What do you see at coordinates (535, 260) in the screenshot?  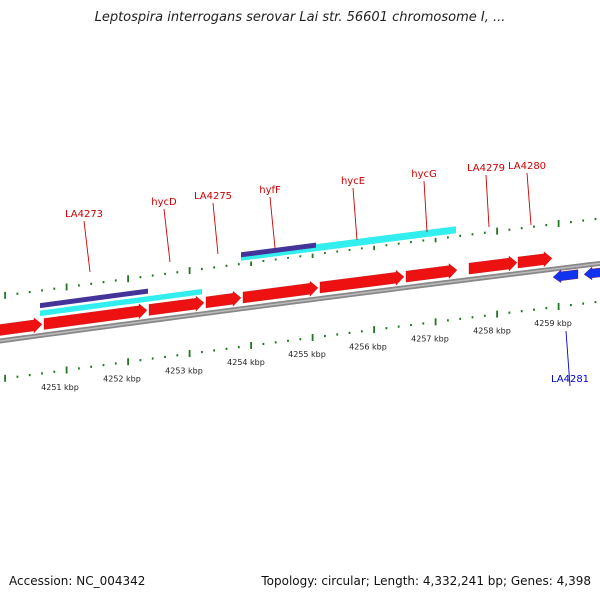 I see `forward-gene-g8` at bounding box center [535, 260].